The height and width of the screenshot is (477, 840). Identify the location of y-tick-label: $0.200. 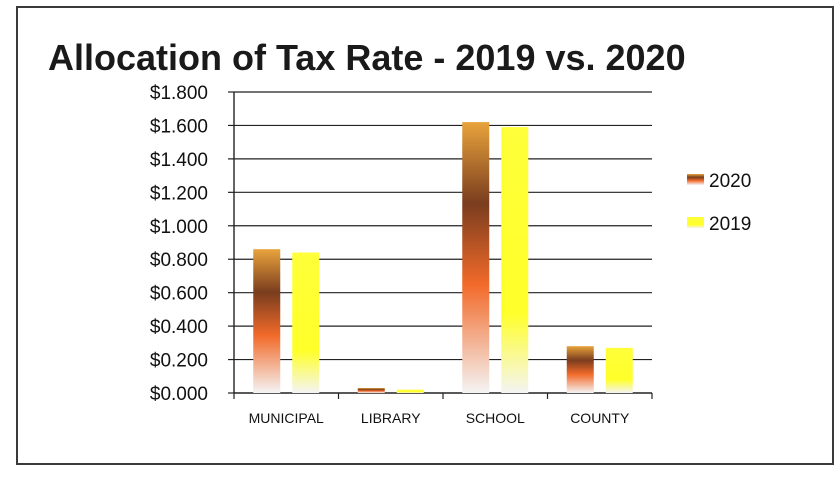
(179, 361).